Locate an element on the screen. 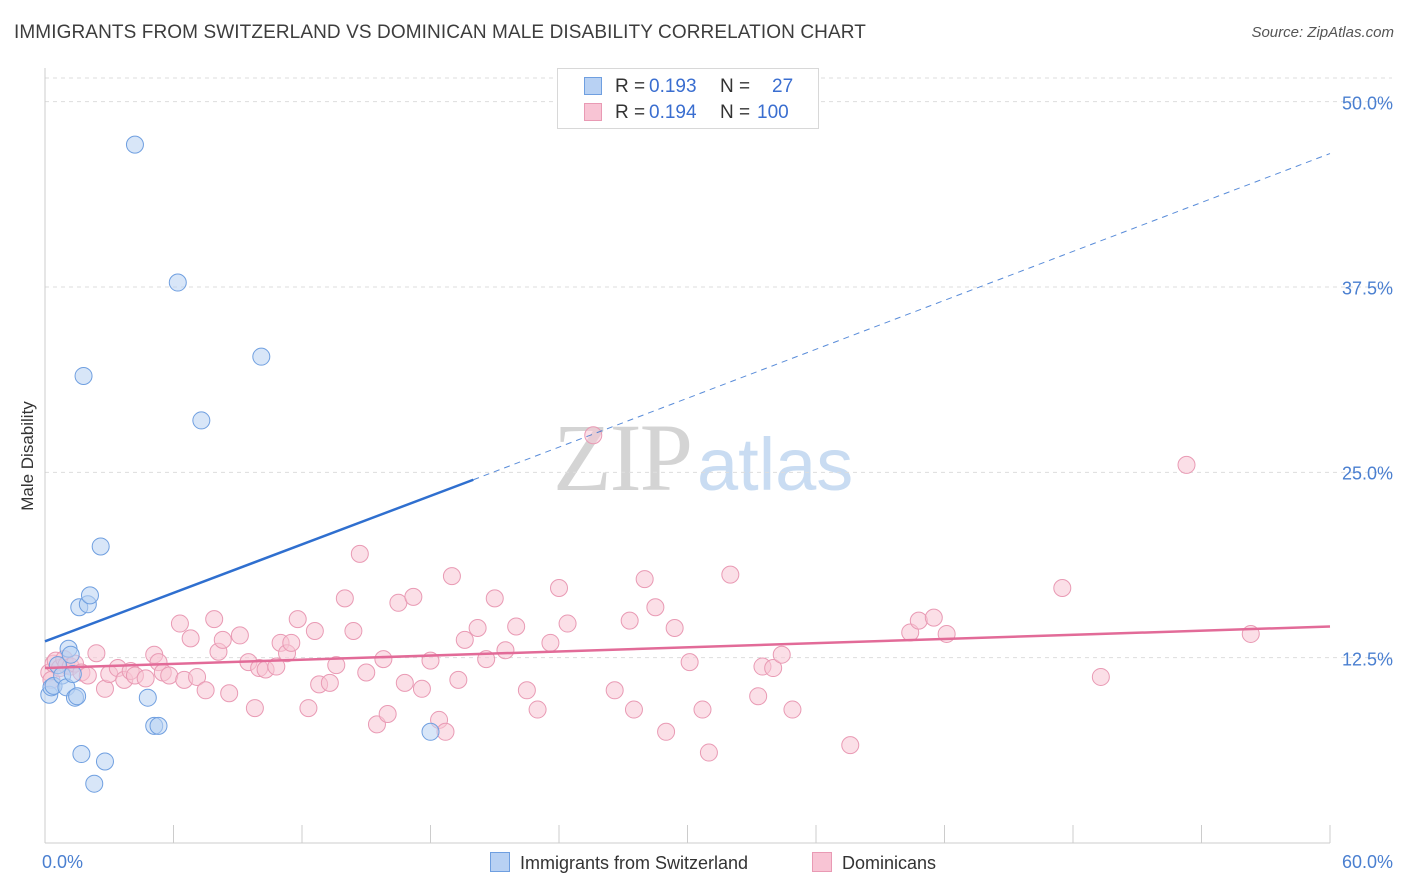 This screenshot has height=892, width=1406. dominicans-trend-line is located at coordinates (687, 647).